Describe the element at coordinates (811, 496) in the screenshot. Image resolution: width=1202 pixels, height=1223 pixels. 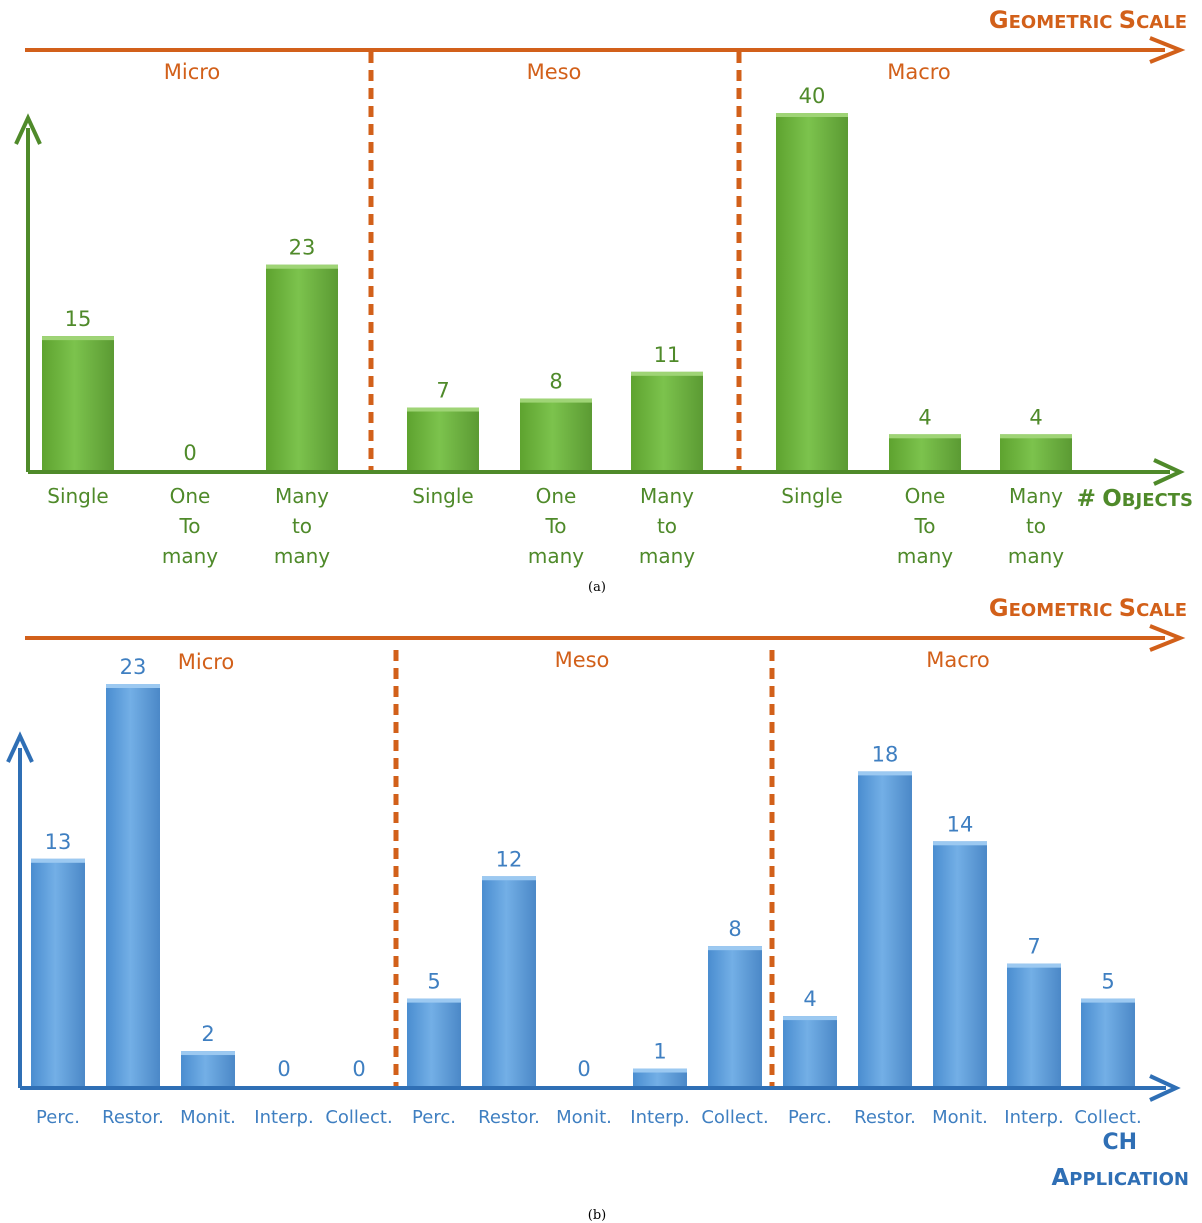
I see `category-label-a-7: Single` at that location.